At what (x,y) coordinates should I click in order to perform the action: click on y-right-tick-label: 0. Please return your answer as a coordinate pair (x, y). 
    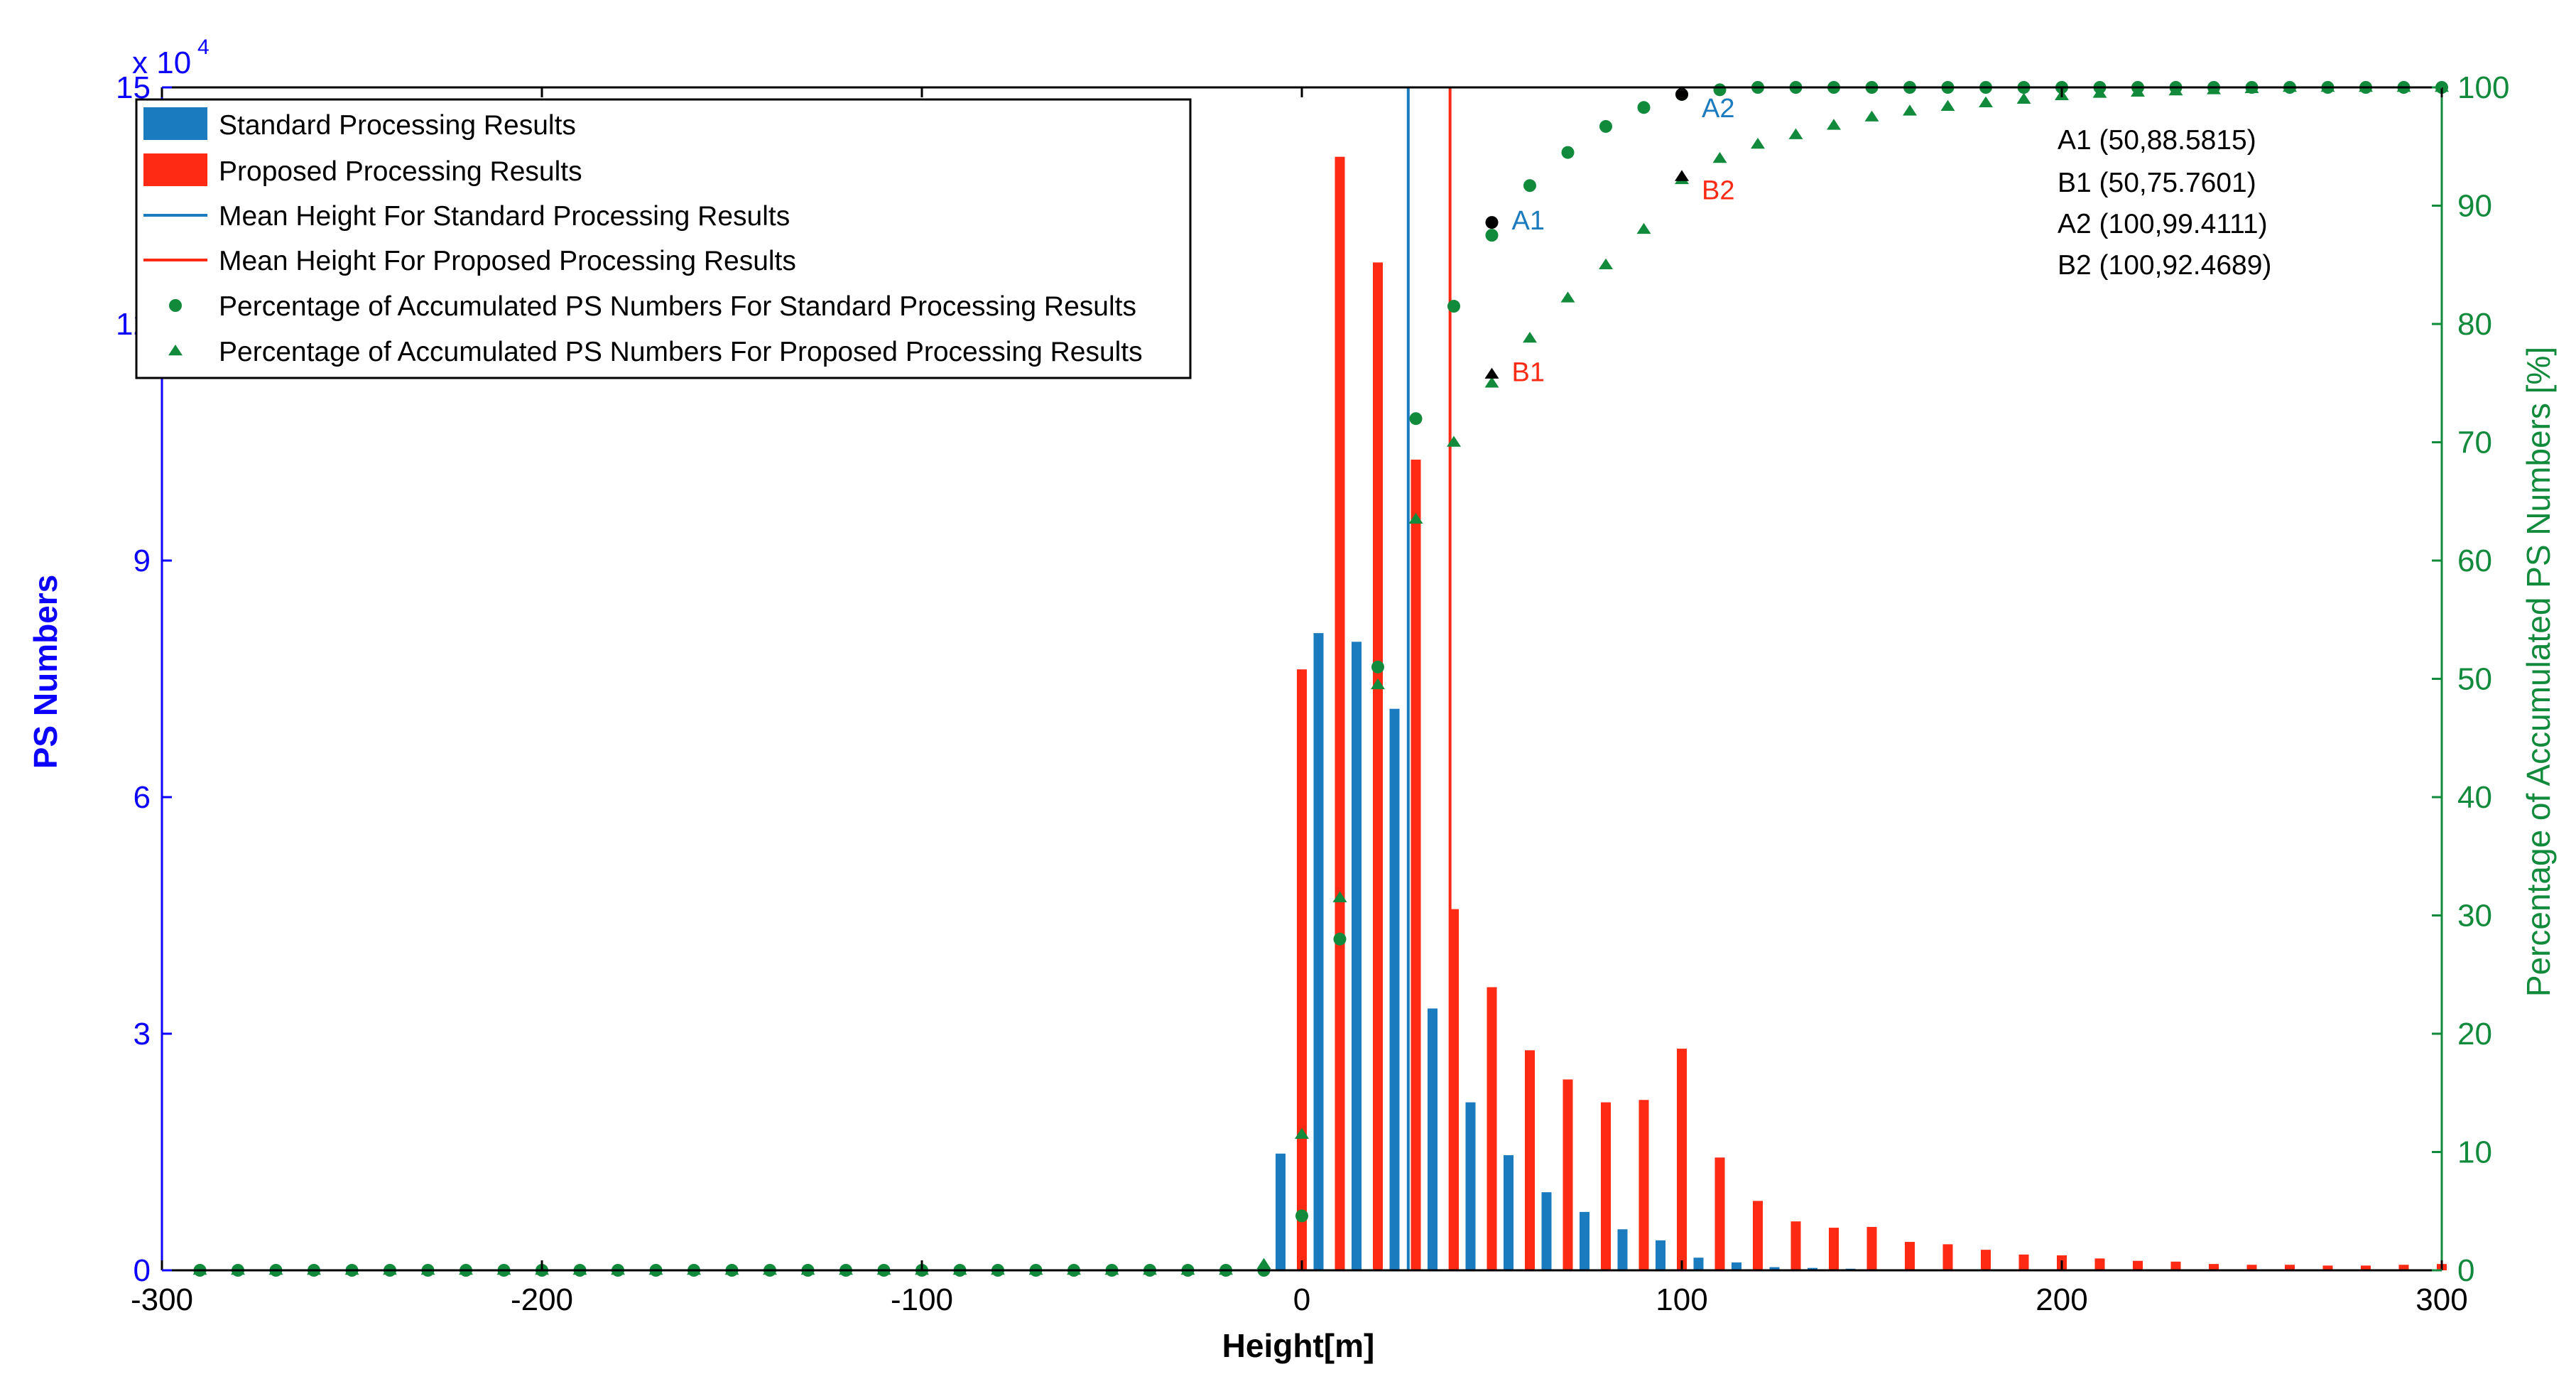
    Looking at the image, I should click on (2466, 1270).